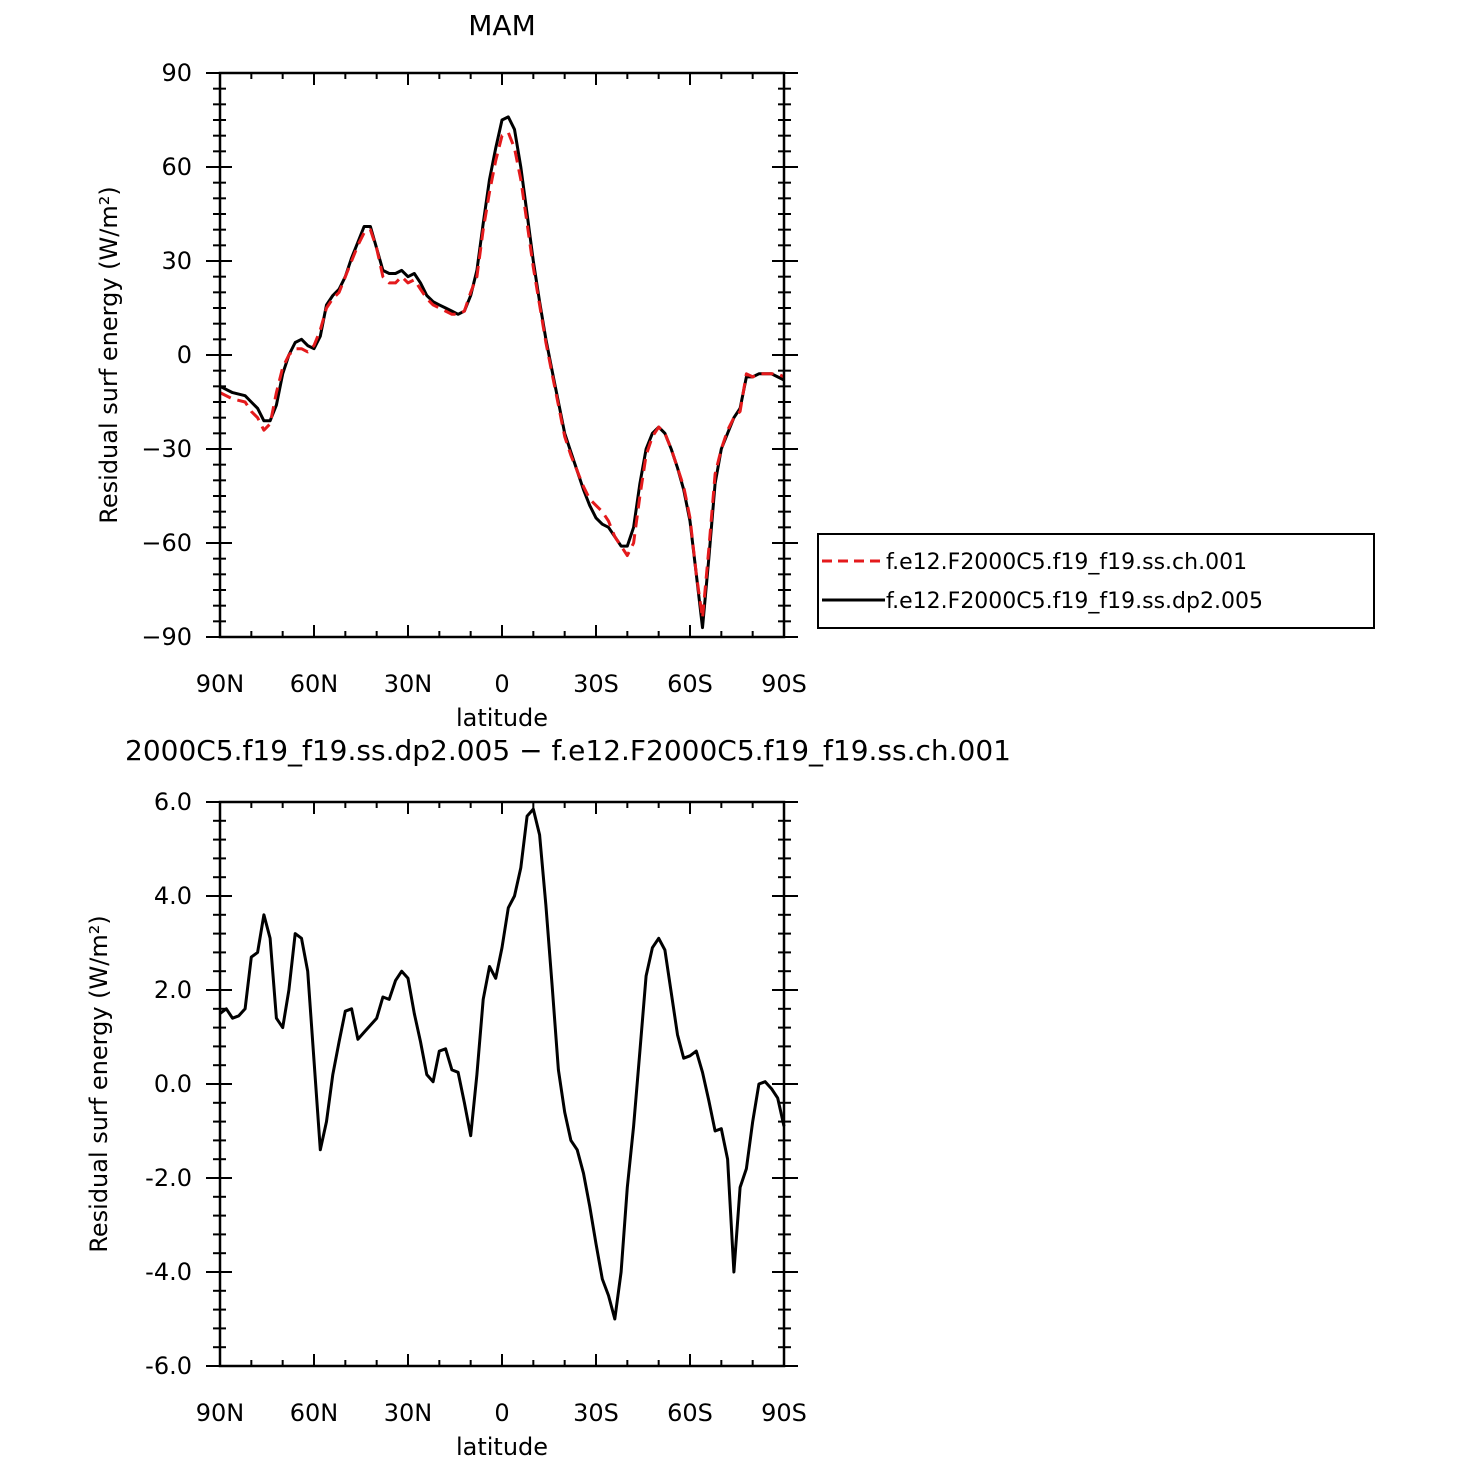 The height and width of the screenshot is (1469, 1467). I want to click on legend-box, so click(1096, 581).